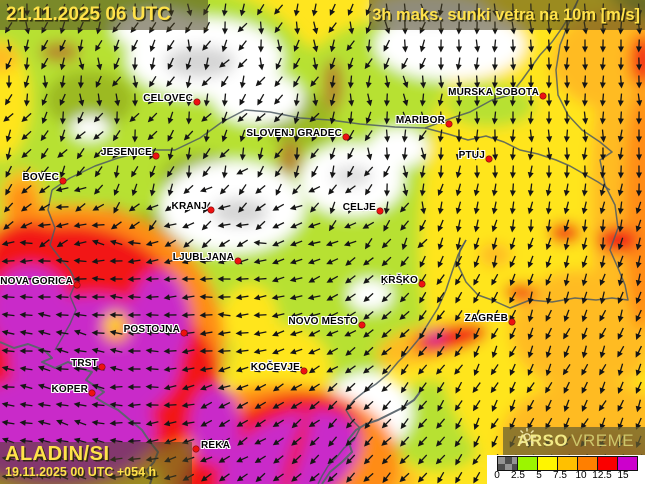 The image size is (645, 484). Describe the element at coordinates (623, 475) in the screenshot. I see `legend-tick: 15` at that location.